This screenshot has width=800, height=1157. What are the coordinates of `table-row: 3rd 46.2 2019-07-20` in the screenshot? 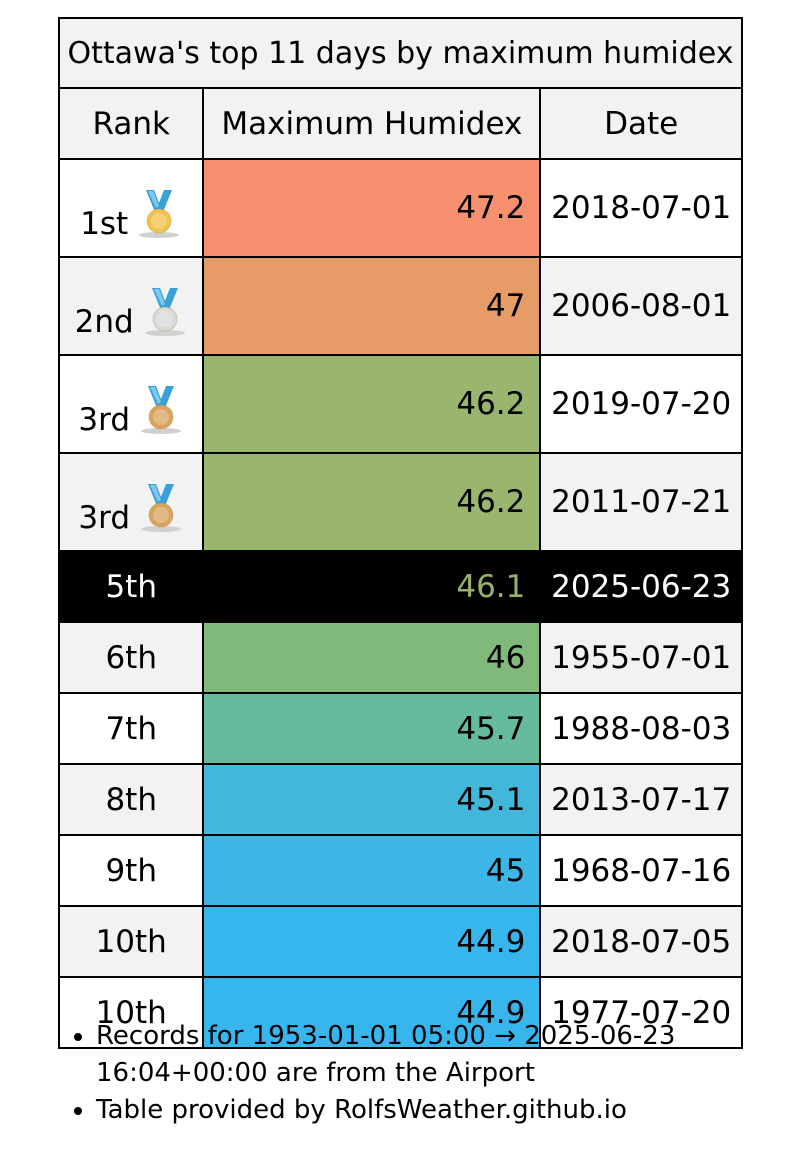 It's located at (400, 404).